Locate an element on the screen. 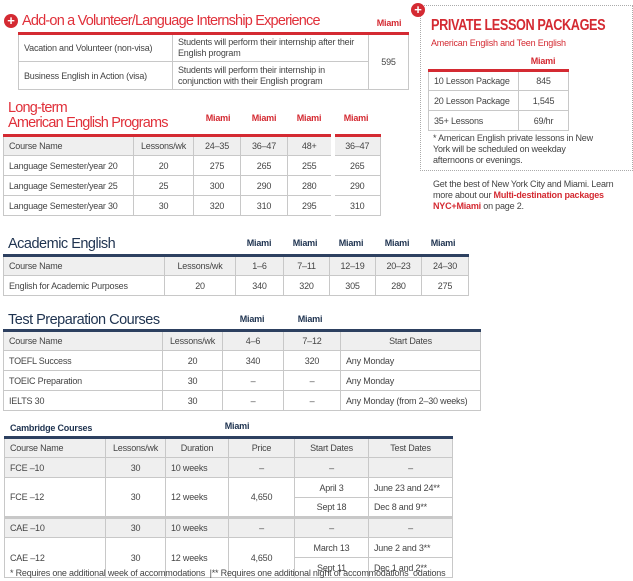 This screenshot has height=581, width=633. cell: 7–12 is located at coordinates (312, 340).